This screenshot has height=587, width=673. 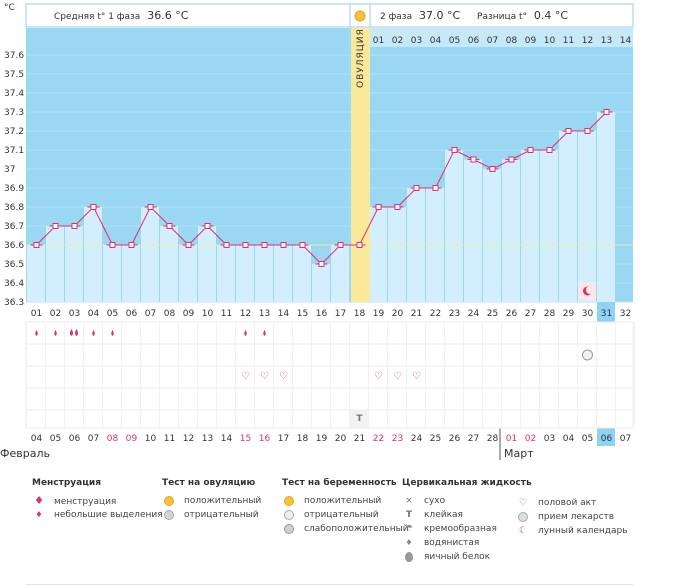 What do you see at coordinates (467, 501) in the screenshot?
I see `legend-item: × сухо` at bounding box center [467, 501].